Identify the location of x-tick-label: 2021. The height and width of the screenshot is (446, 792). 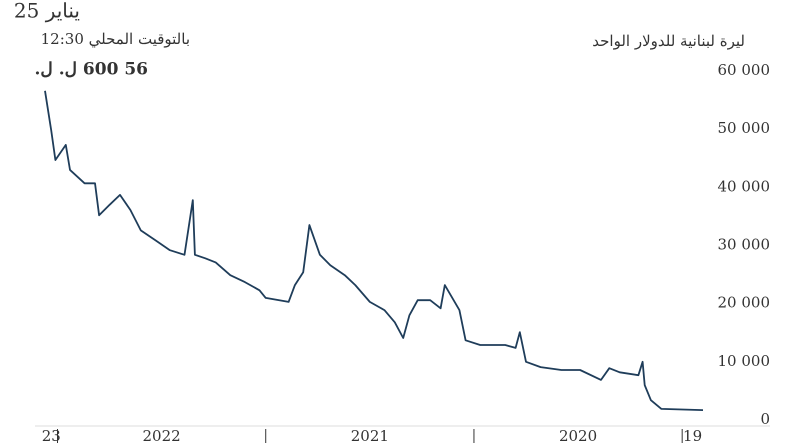
(370, 436).